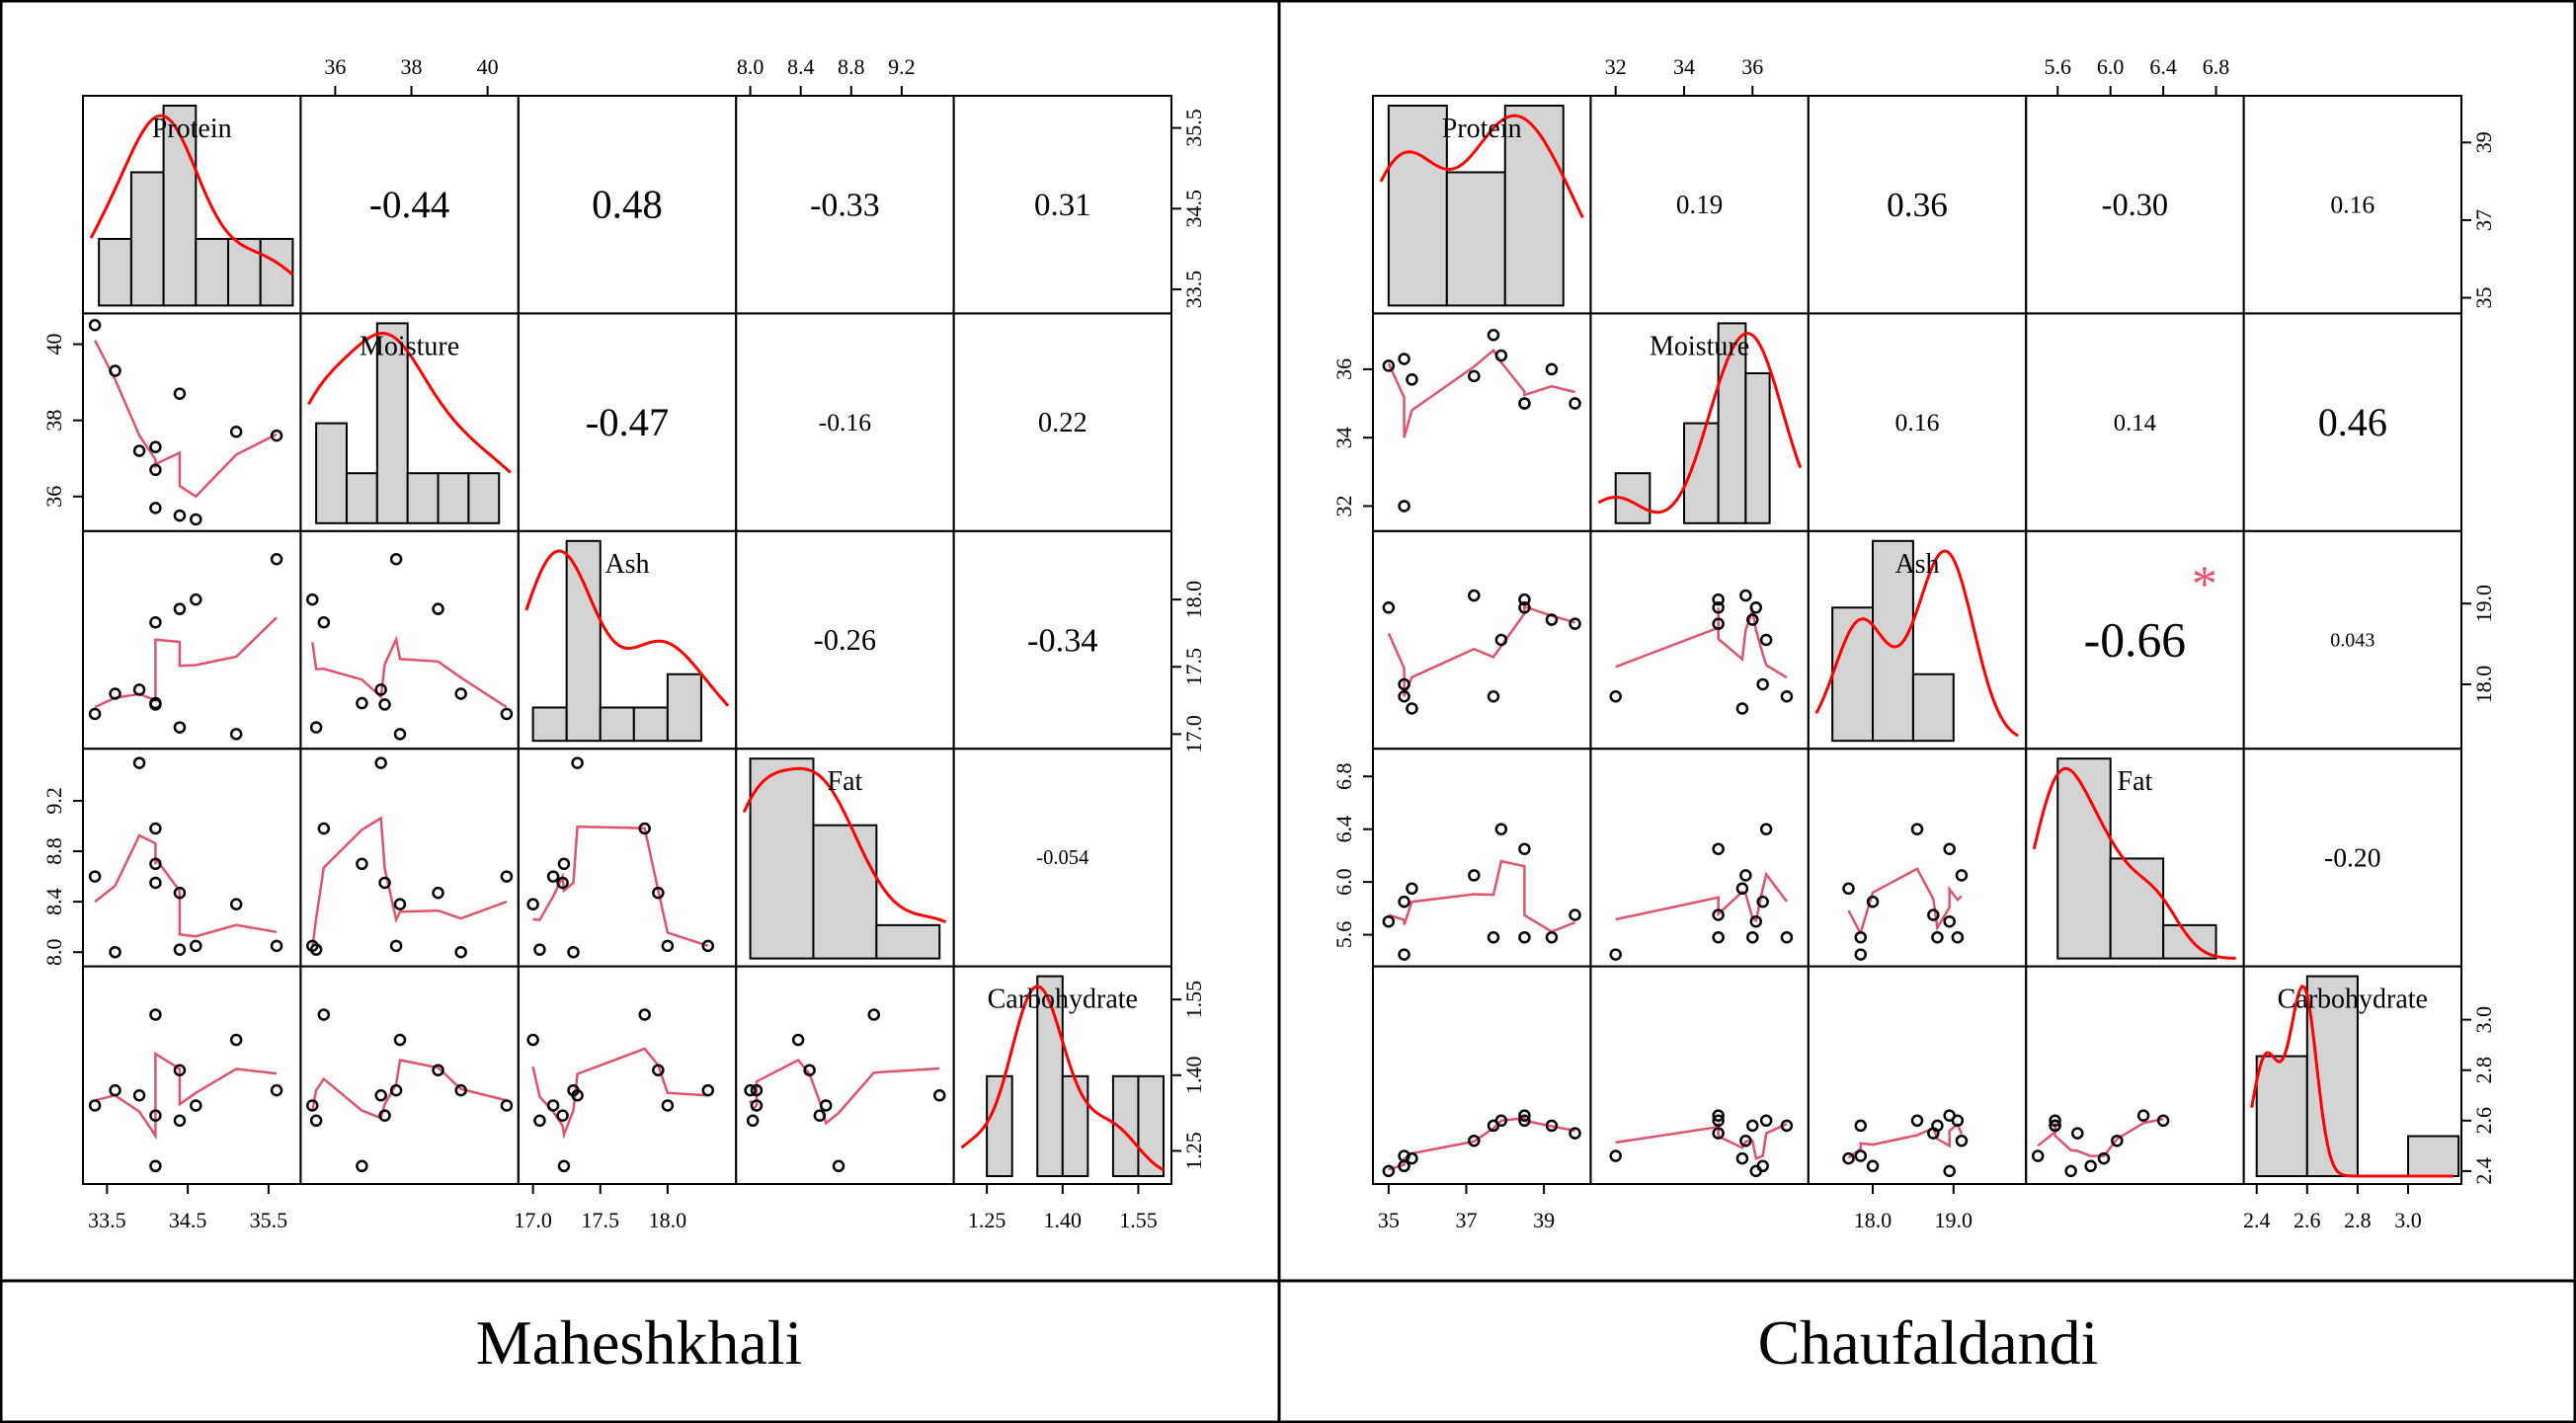  I want to click on panel1-ytick-label-0-2: 35.5, so click(1193, 128).